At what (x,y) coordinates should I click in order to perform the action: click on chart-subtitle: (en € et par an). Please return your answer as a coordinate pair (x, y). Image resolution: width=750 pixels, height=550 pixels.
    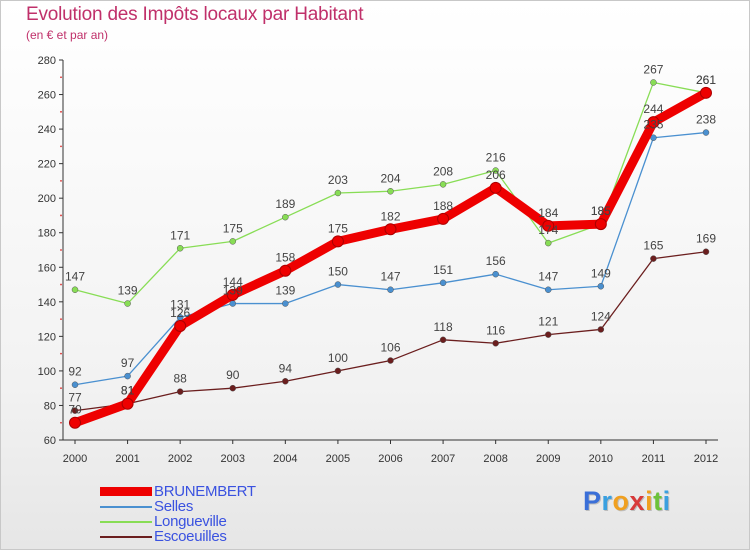
    Looking at the image, I should click on (67, 35).